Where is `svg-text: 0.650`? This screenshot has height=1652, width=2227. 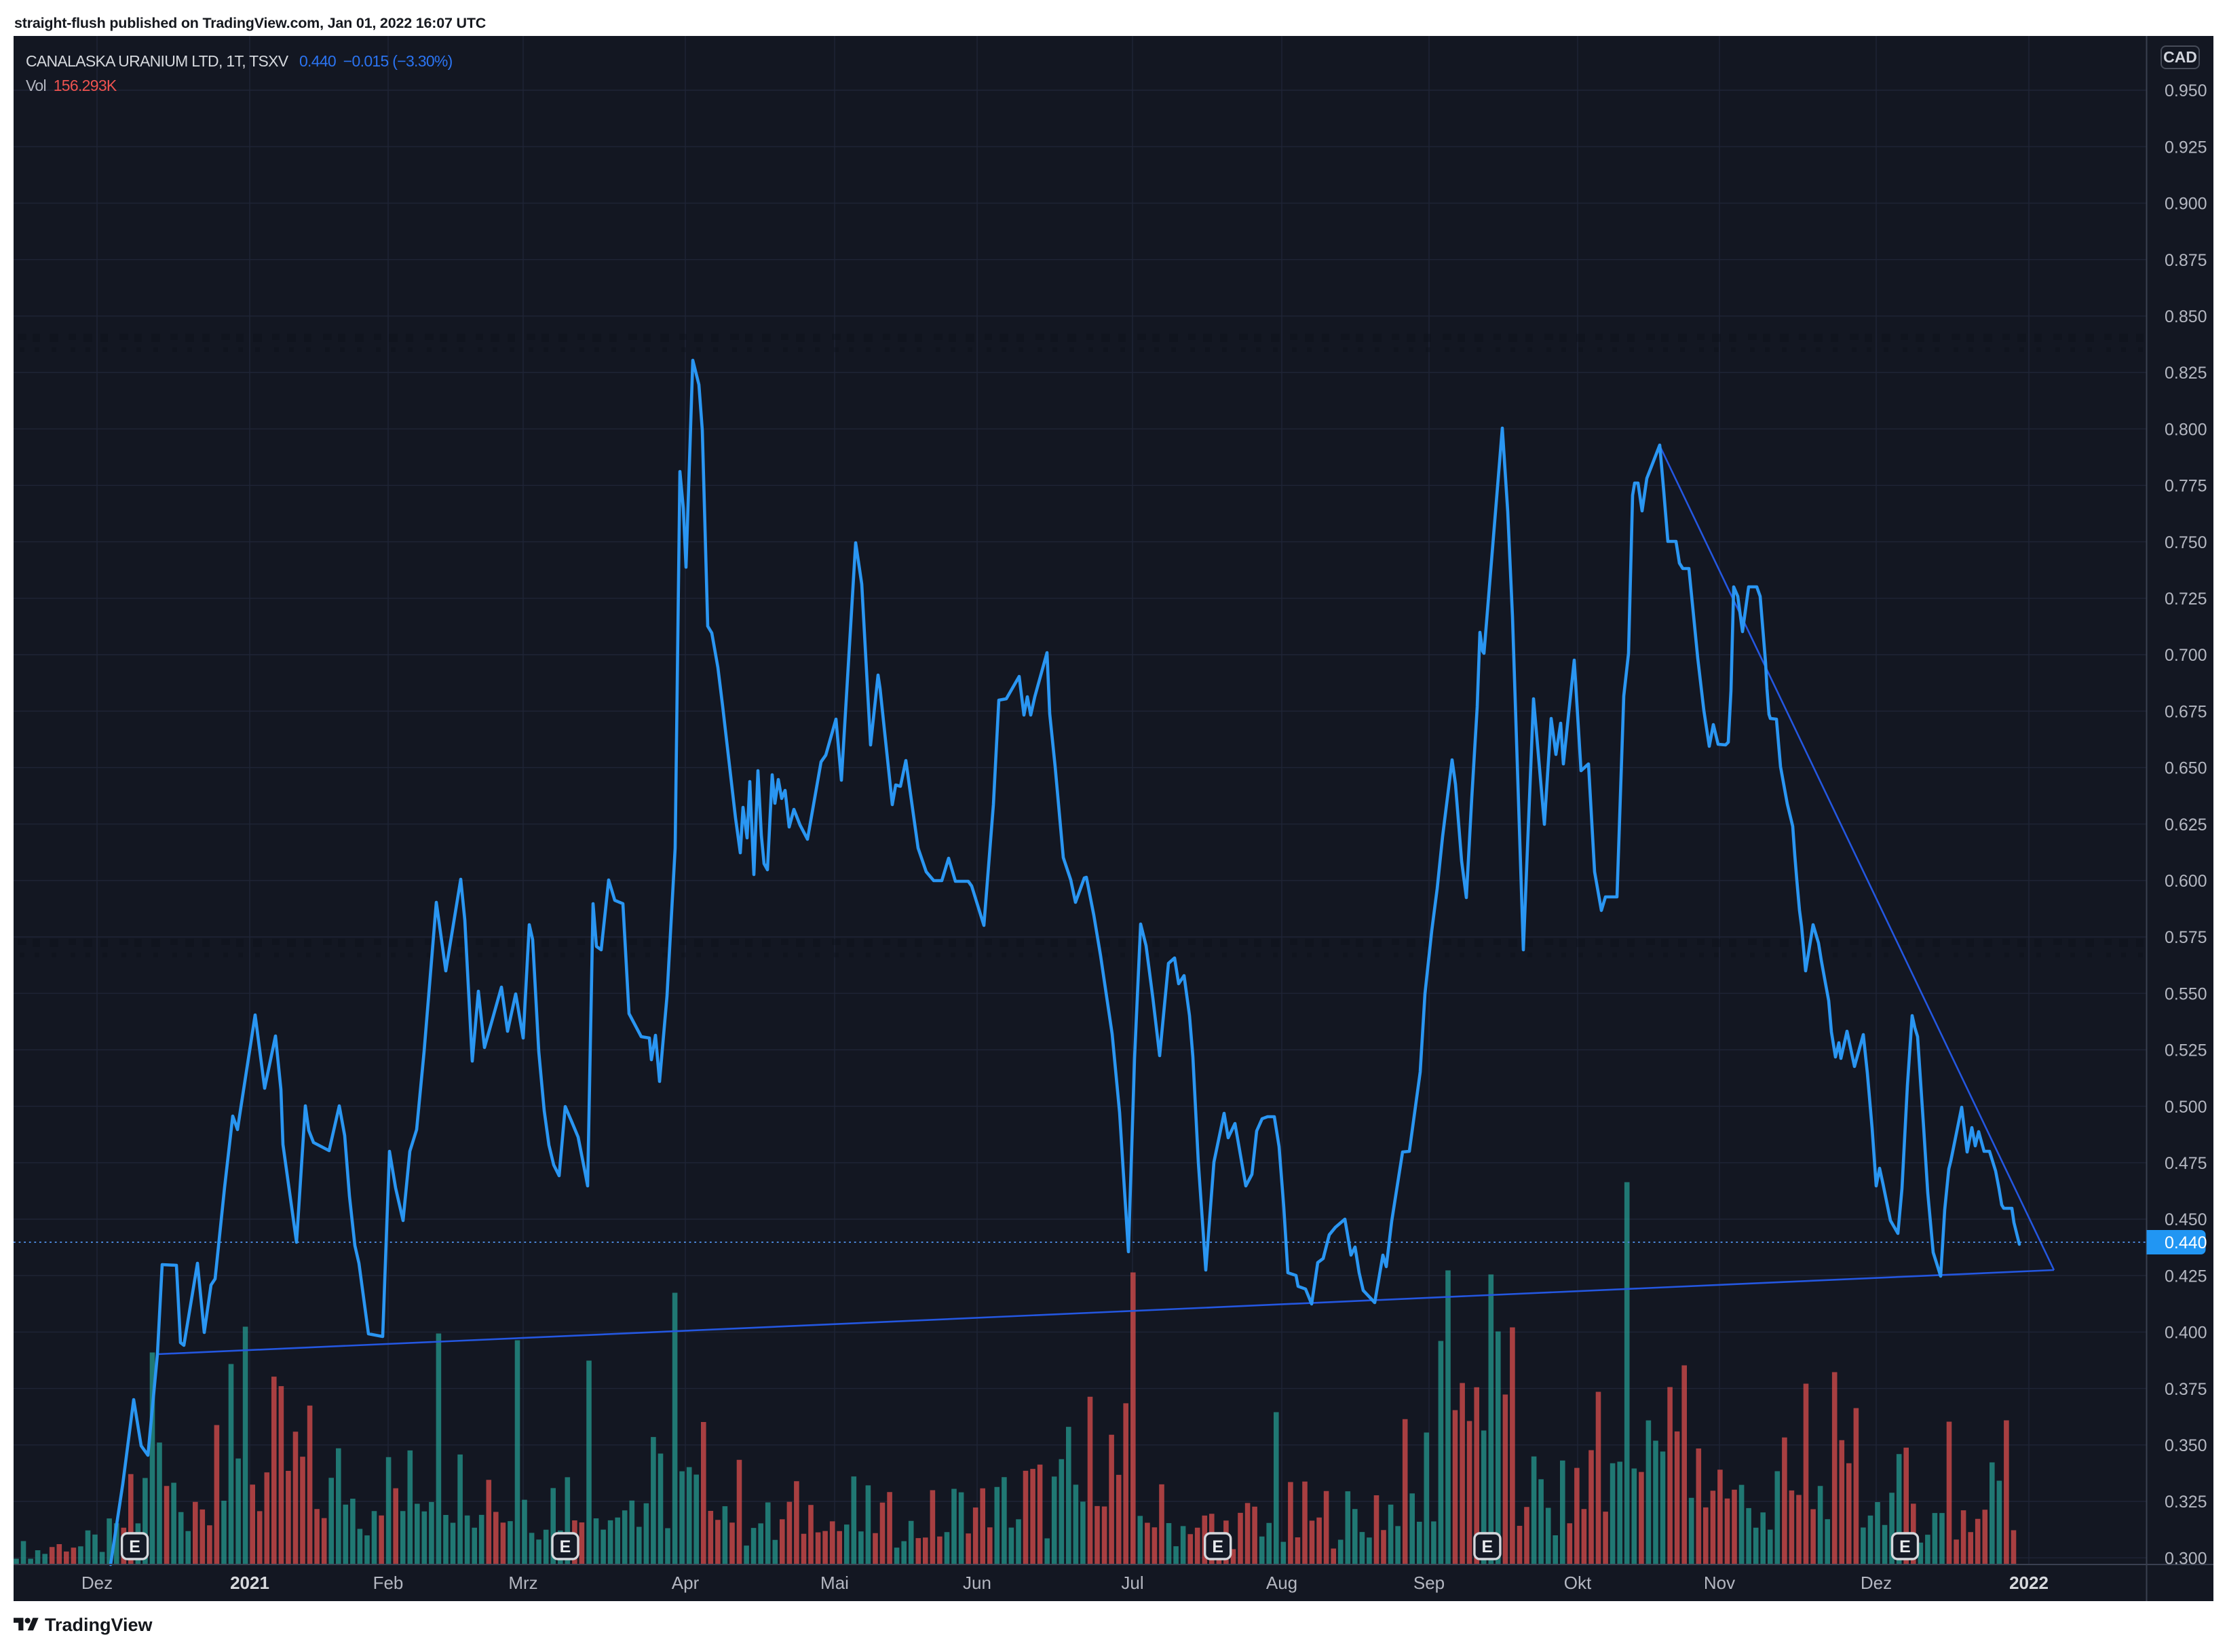 svg-text: 0.650 is located at coordinates (2186, 768).